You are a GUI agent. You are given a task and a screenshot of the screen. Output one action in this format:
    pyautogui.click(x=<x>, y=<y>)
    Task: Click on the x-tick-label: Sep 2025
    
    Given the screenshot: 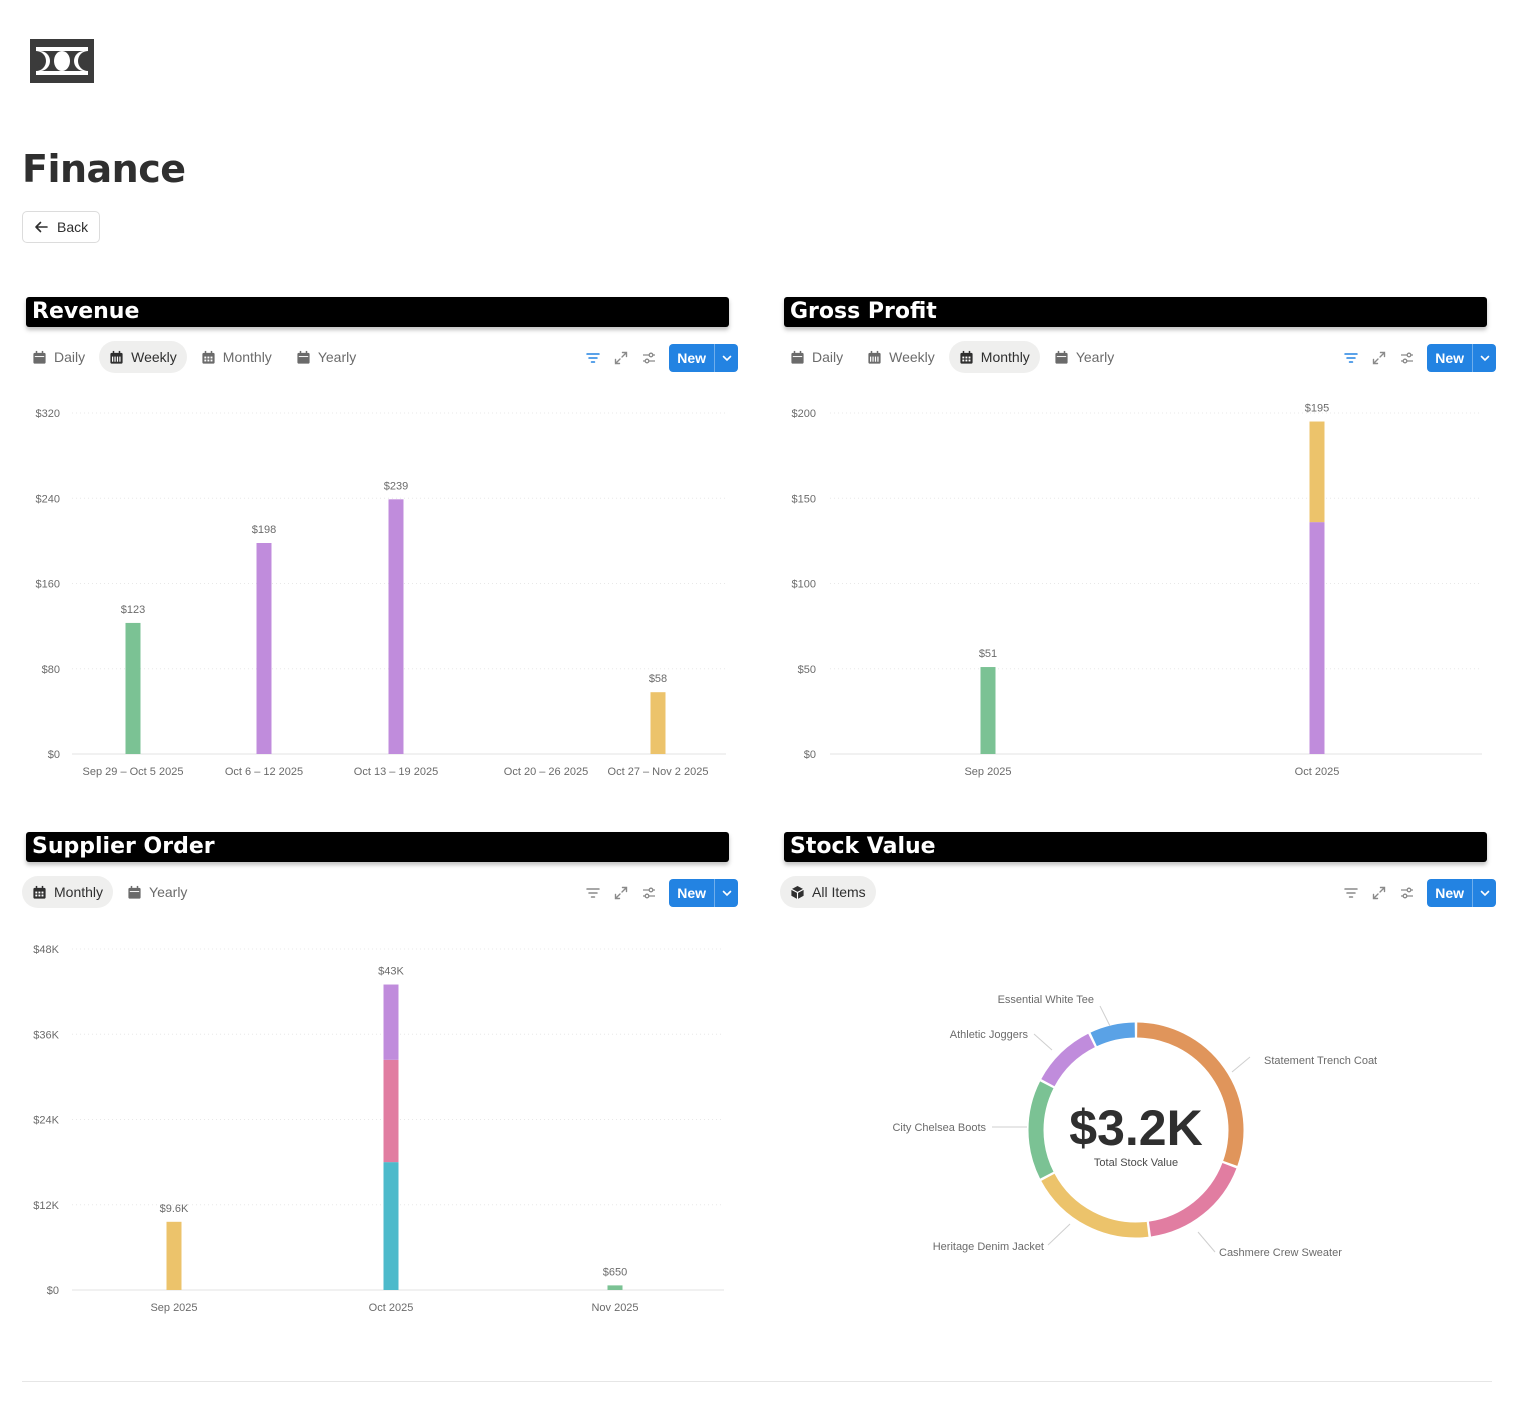 What is the action you would take?
    pyautogui.click(x=987, y=772)
    